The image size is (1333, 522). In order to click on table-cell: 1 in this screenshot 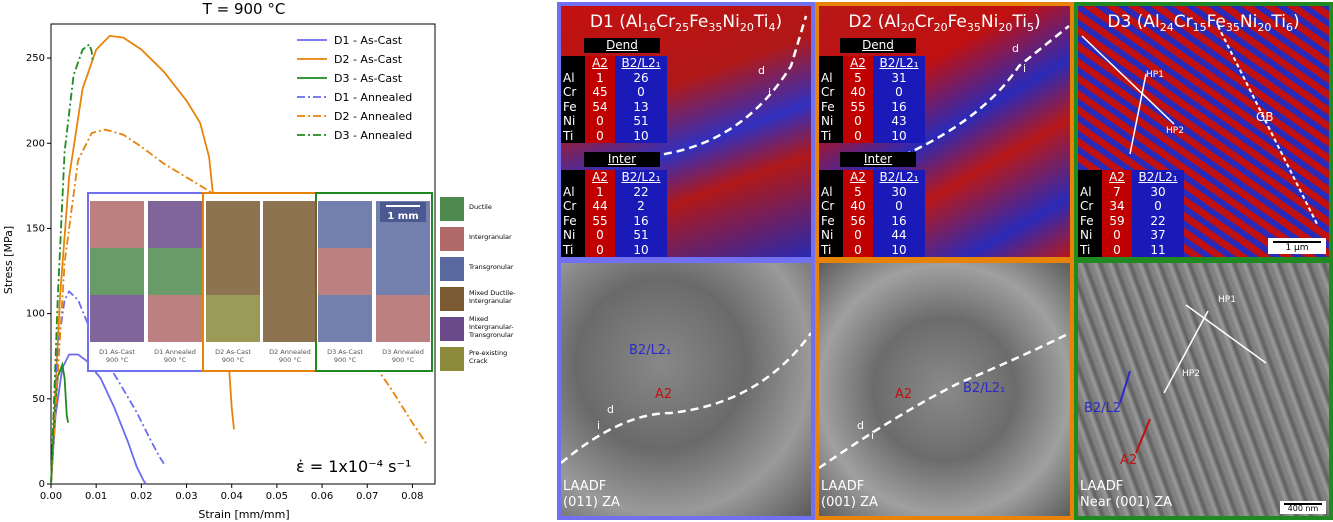, I will do `click(600, 77)`.